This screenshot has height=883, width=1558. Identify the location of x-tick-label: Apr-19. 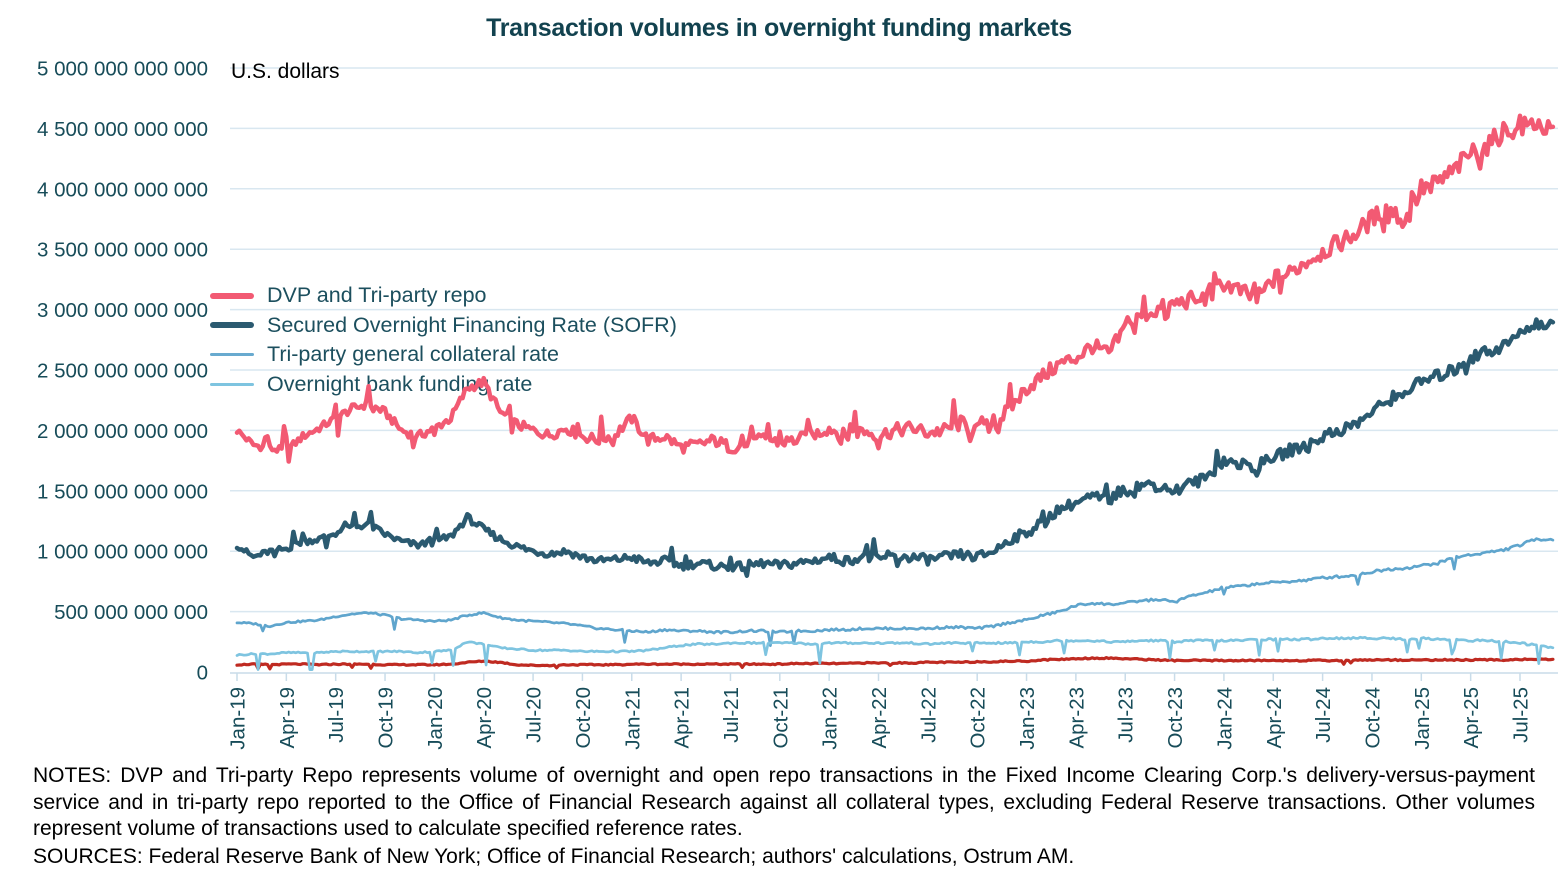
(287, 718).